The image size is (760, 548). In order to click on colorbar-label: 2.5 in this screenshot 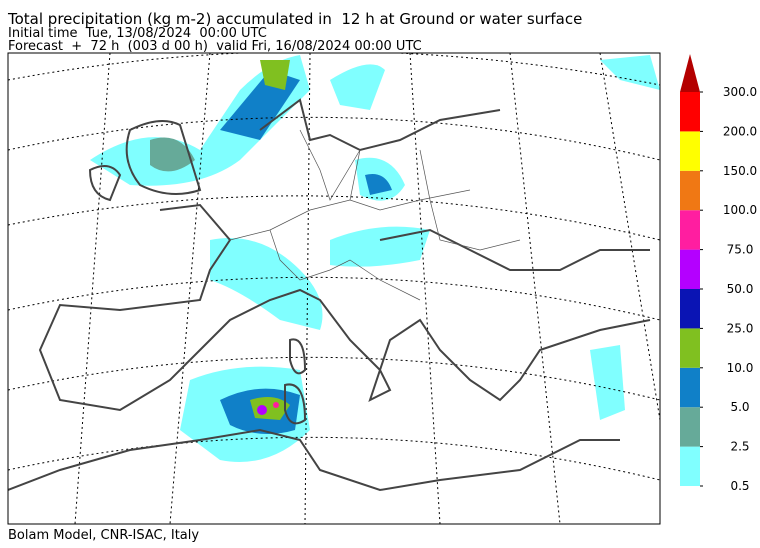, I will do `click(739, 447)`.